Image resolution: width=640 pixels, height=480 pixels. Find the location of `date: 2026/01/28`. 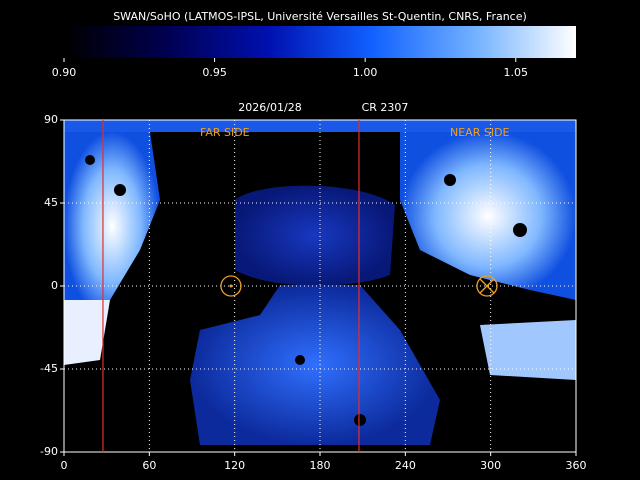

date: 2026/01/28 is located at coordinates (269, 107).